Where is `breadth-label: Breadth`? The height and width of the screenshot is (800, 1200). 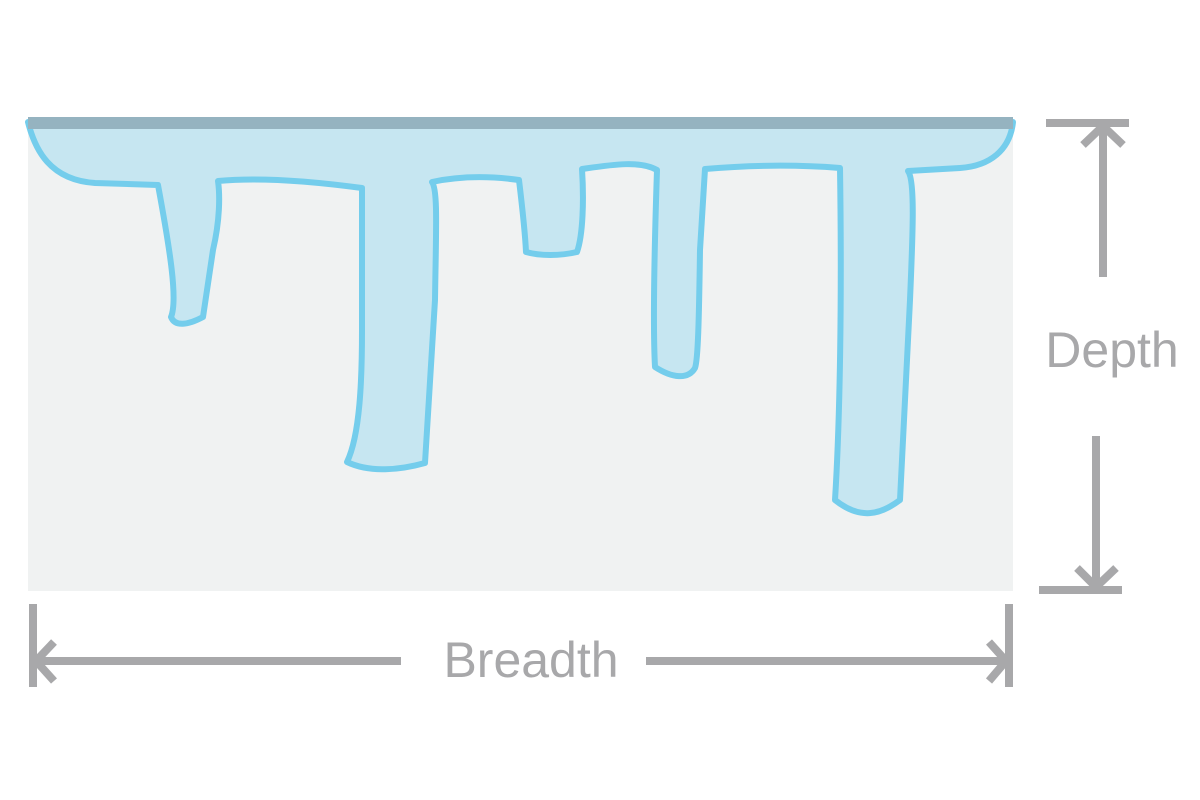
breadth-label: Breadth is located at coordinates (530, 660).